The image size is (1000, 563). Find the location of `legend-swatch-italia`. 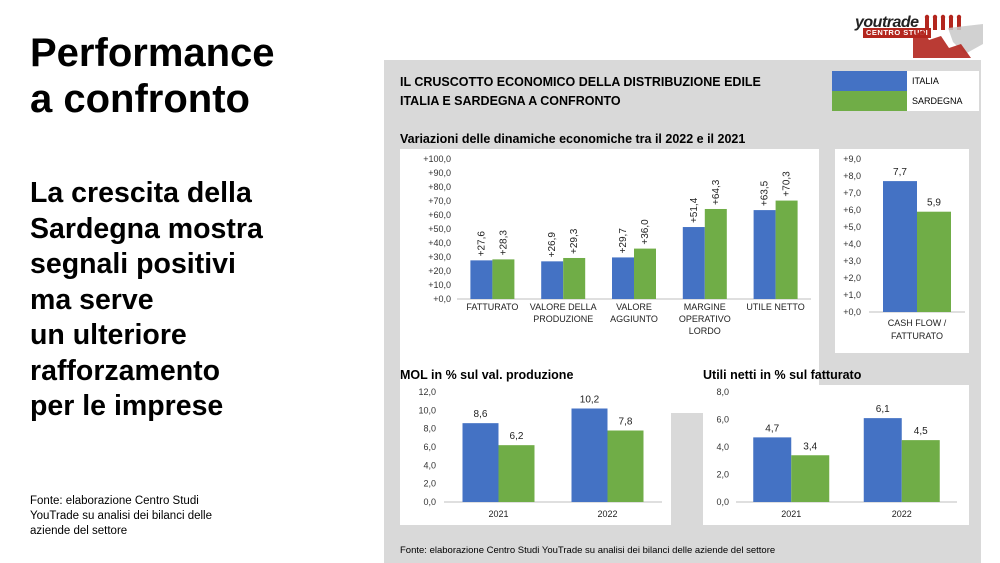

legend-swatch-italia is located at coordinates (869, 81).